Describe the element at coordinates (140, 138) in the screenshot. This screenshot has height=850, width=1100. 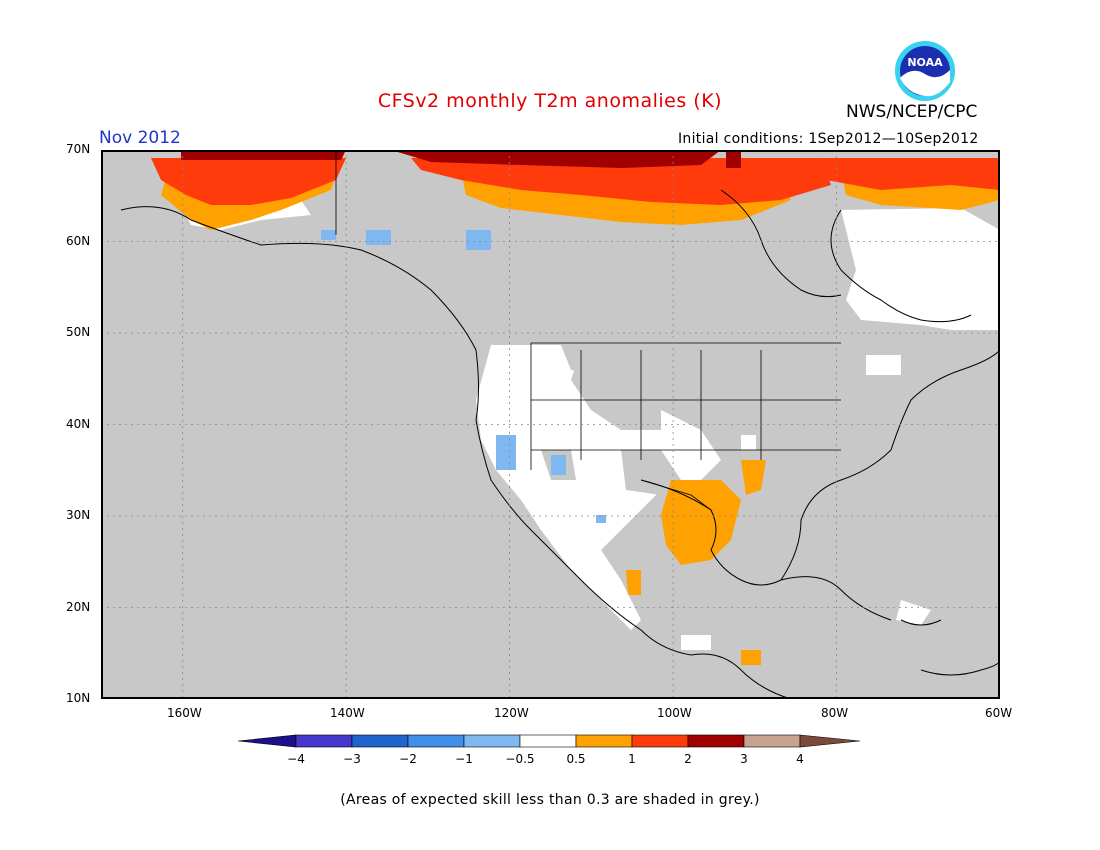
I see `forecast-month: Nov 2012` at that location.